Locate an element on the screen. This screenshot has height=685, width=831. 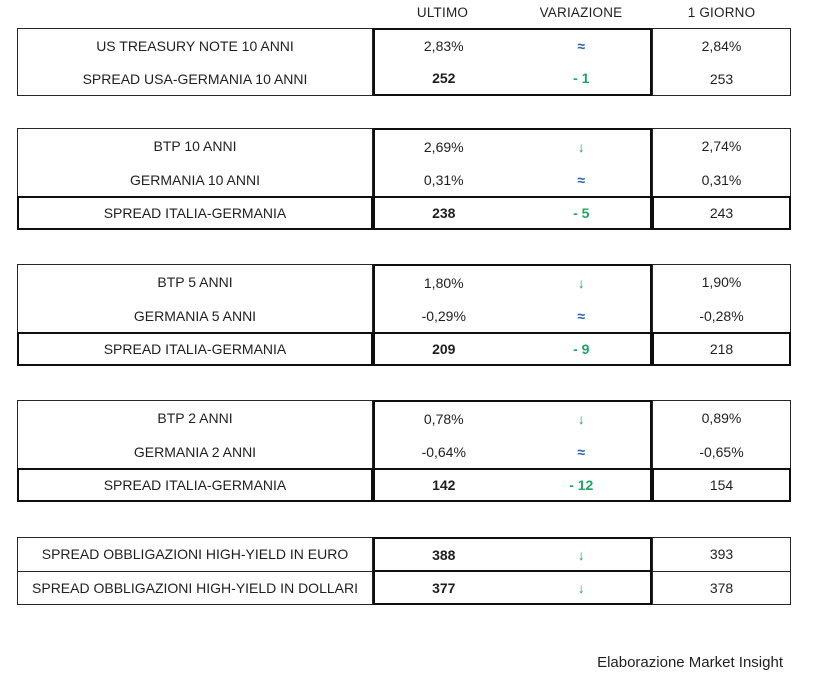
table-row: 0,31% ≈ is located at coordinates (512, 179).